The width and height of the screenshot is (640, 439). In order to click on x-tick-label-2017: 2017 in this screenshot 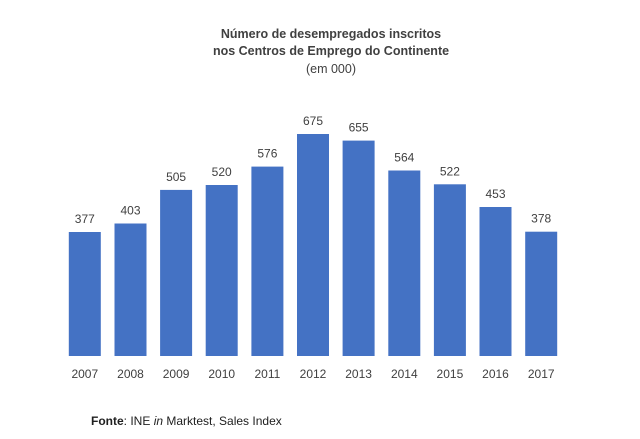, I will do `click(541, 374)`.